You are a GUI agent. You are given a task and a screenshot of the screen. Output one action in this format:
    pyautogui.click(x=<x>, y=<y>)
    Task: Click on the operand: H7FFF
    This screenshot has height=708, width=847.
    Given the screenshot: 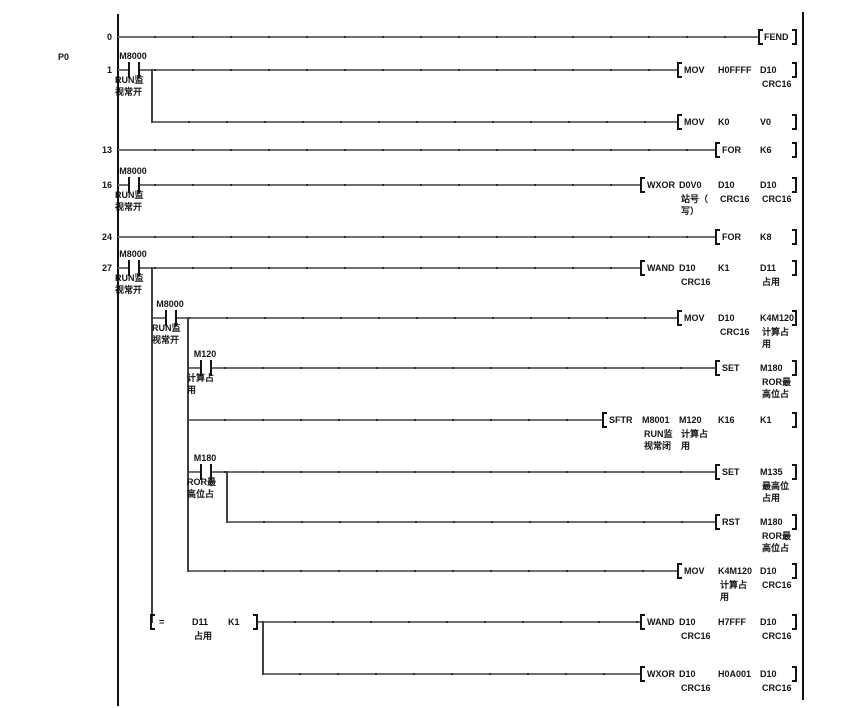 What is the action you would take?
    pyautogui.click(x=732, y=622)
    